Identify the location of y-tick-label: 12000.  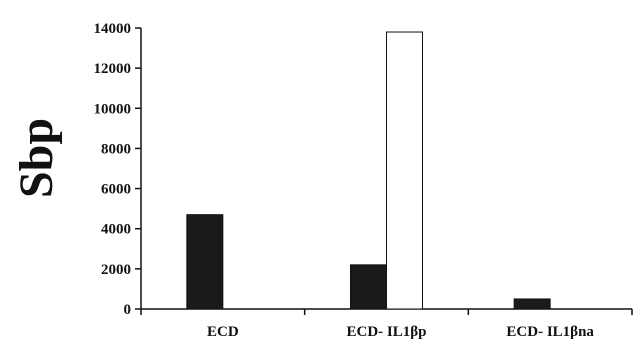
(113, 69).